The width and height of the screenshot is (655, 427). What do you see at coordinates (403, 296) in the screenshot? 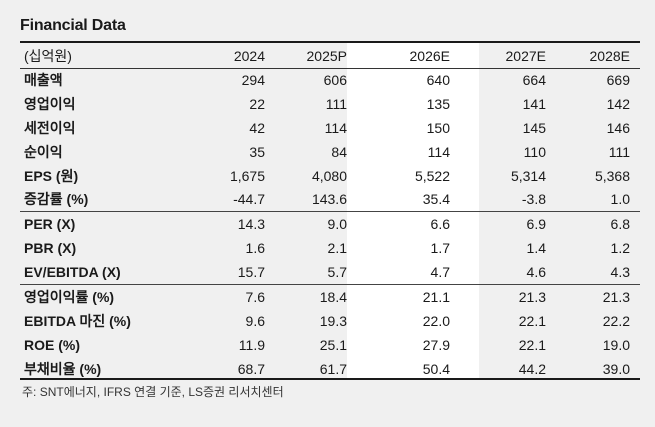
I see `table-cell: 21.1` at bounding box center [403, 296].